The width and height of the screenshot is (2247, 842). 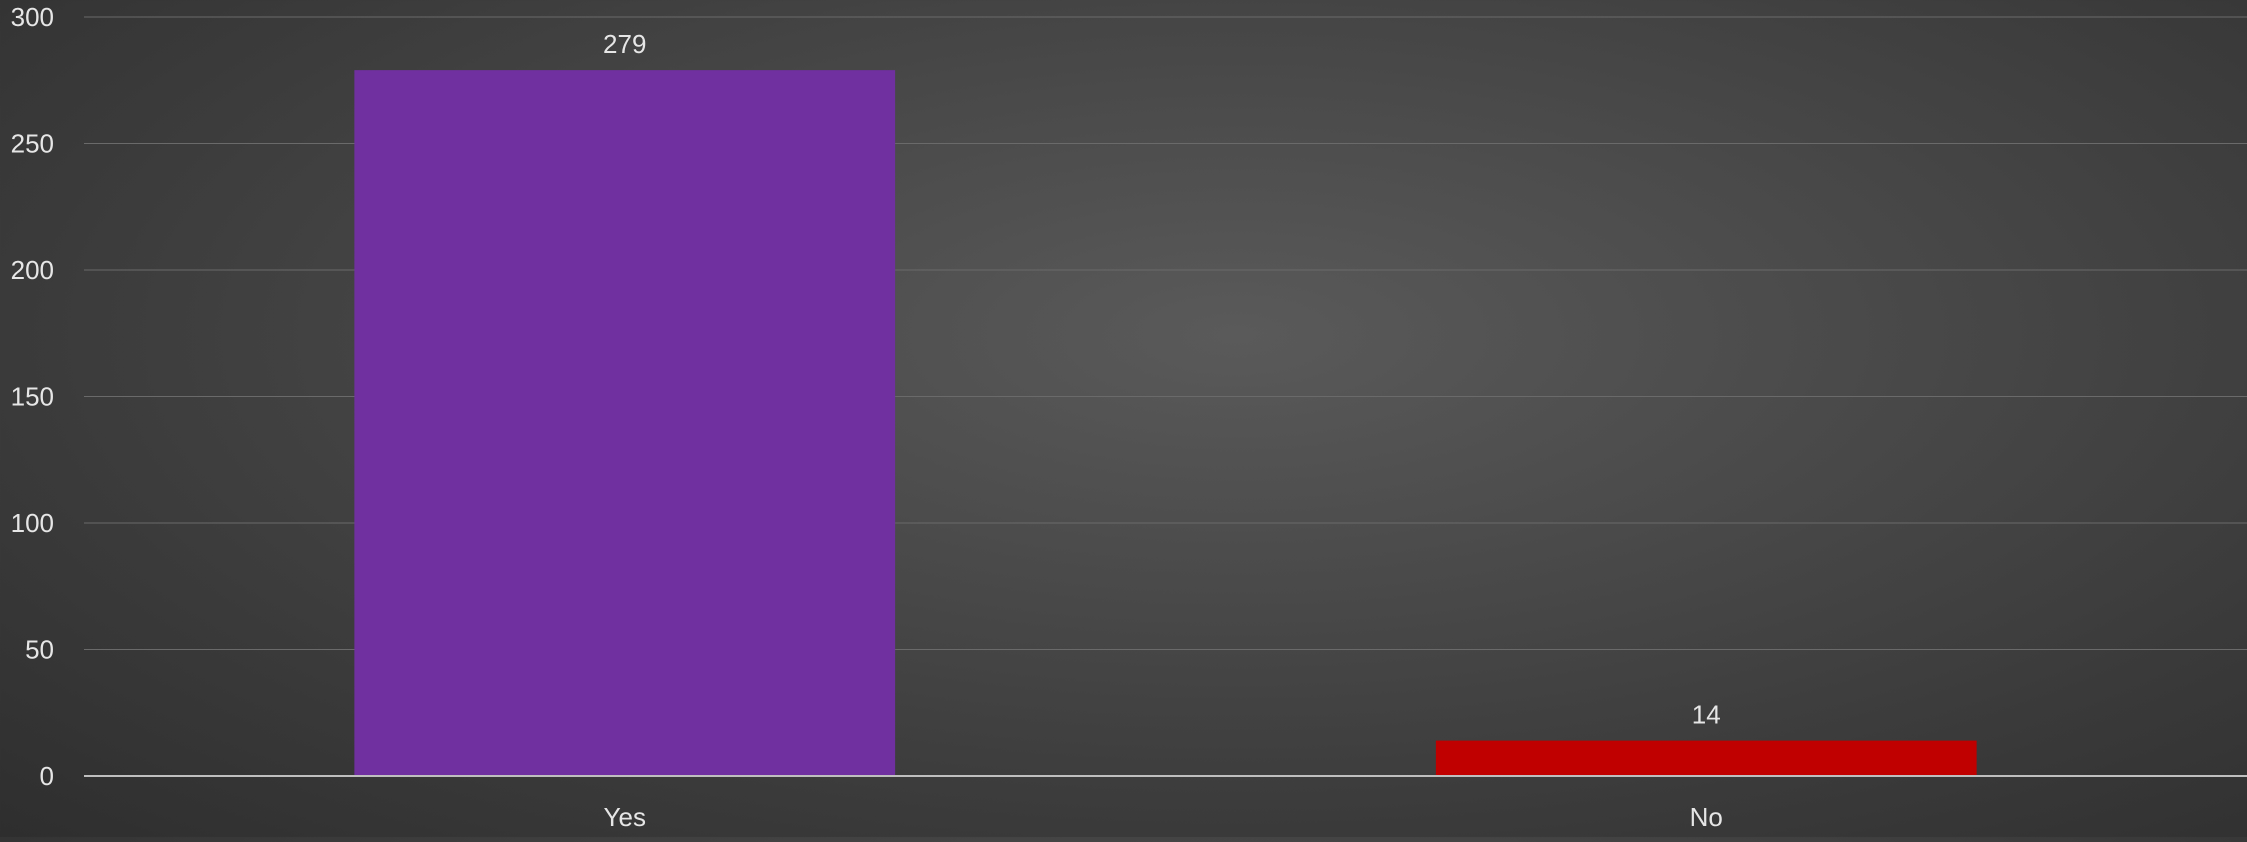 What do you see at coordinates (47, 776) in the screenshot?
I see `y-tick-label: 0` at bounding box center [47, 776].